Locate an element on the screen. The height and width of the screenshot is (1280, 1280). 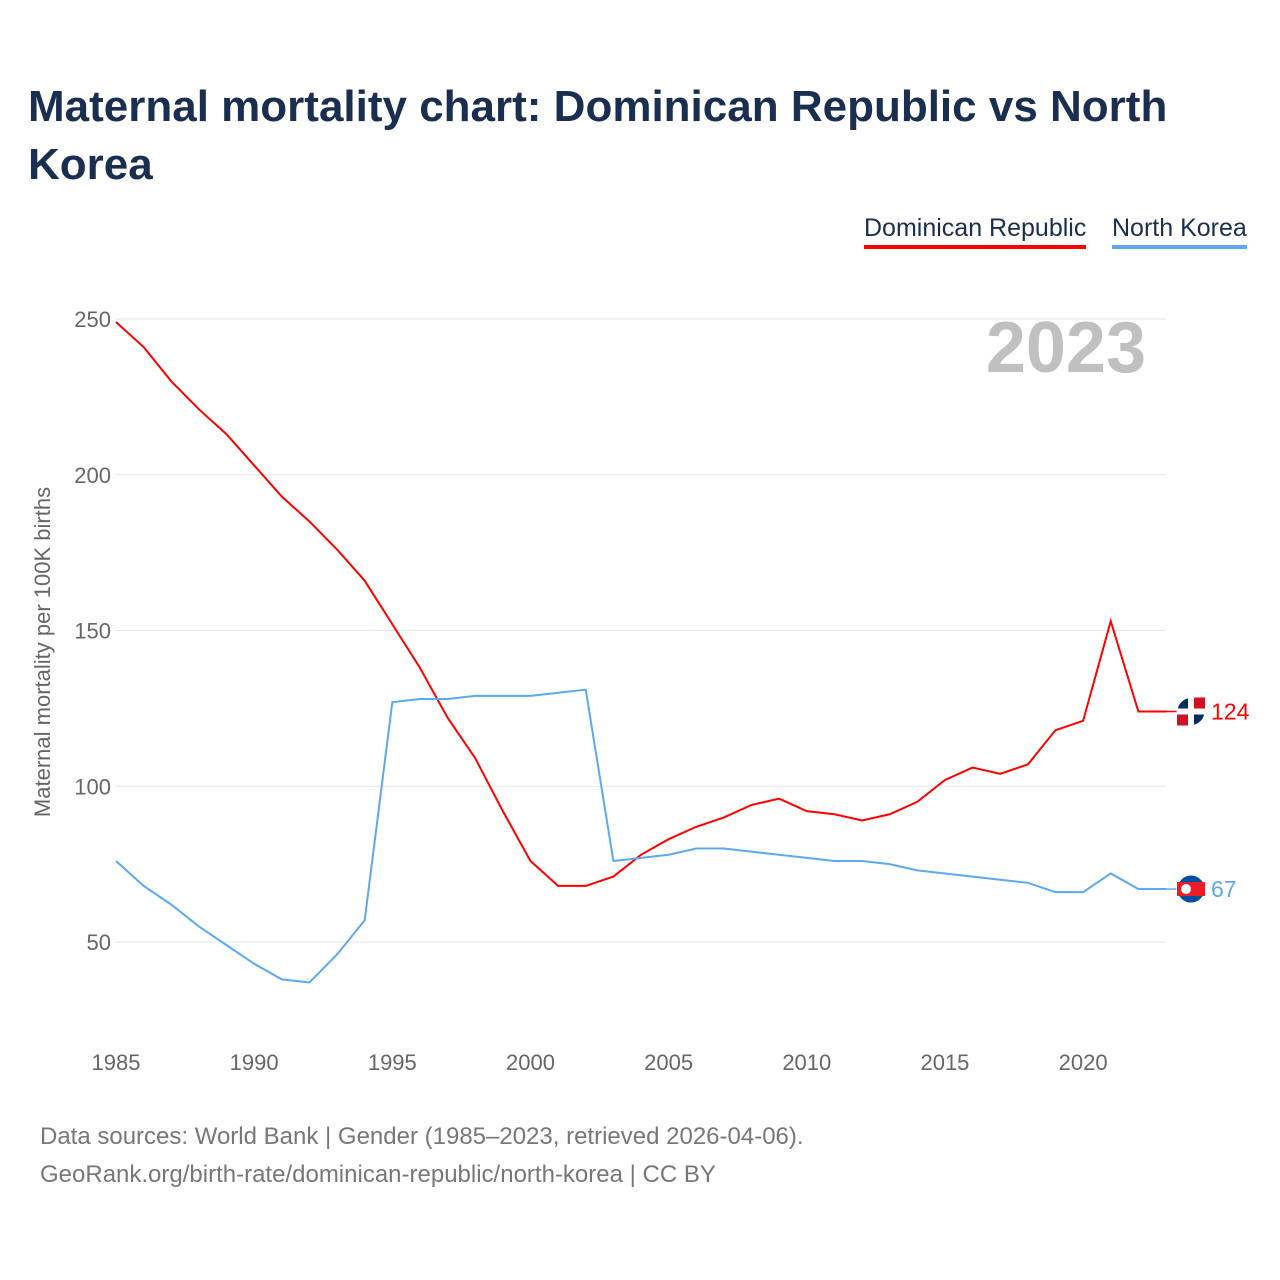
flag-cross is located at coordinates (1191, 711).